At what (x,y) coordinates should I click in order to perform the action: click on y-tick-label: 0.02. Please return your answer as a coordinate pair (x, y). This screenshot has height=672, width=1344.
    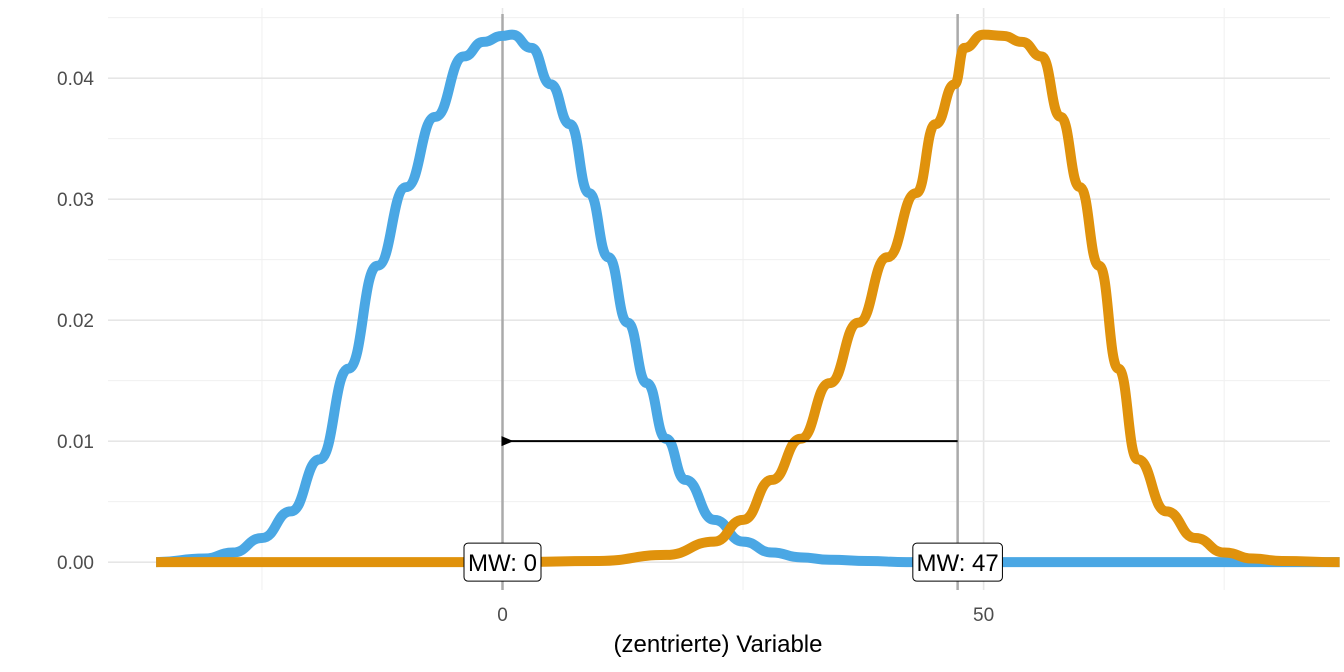
    Looking at the image, I should click on (75, 321).